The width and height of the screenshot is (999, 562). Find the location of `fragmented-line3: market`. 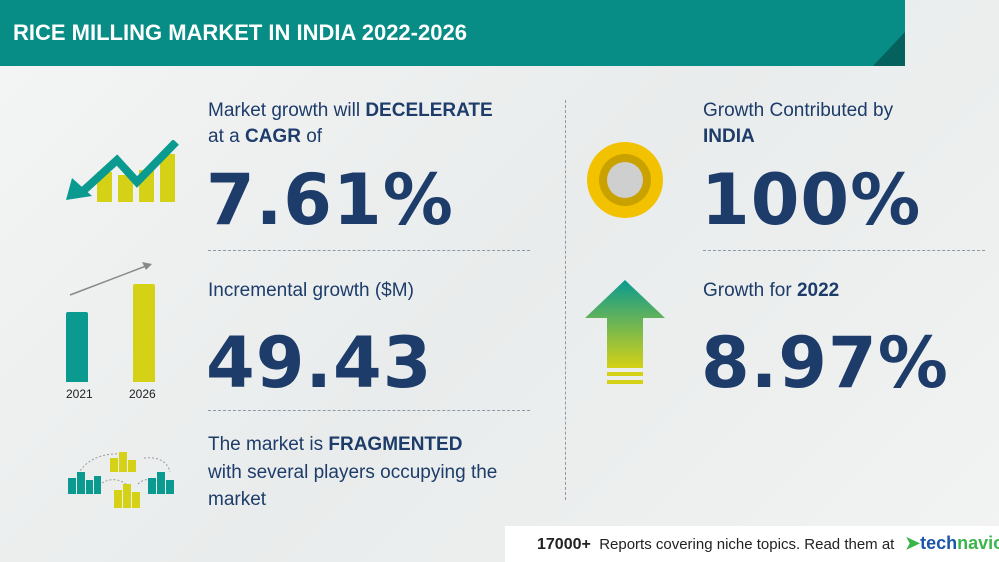

fragmented-line3: market is located at coordinates (237, 499).